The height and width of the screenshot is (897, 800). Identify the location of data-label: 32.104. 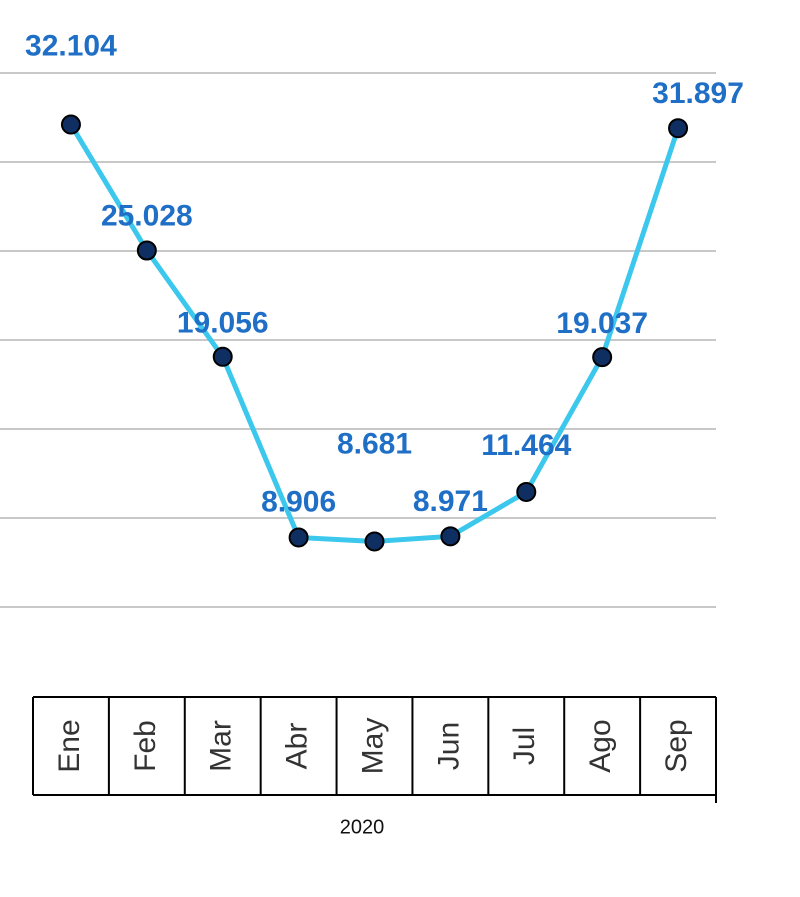
(71, 45).